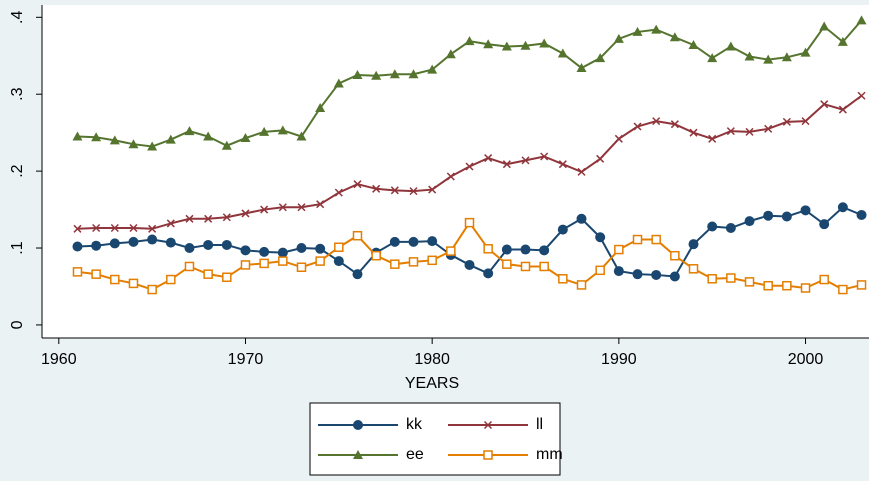  What do you see at coordinates (432, 383) in the screenshot?
I see `x-axis-title: YEARS` at bounding box center [432, 383].